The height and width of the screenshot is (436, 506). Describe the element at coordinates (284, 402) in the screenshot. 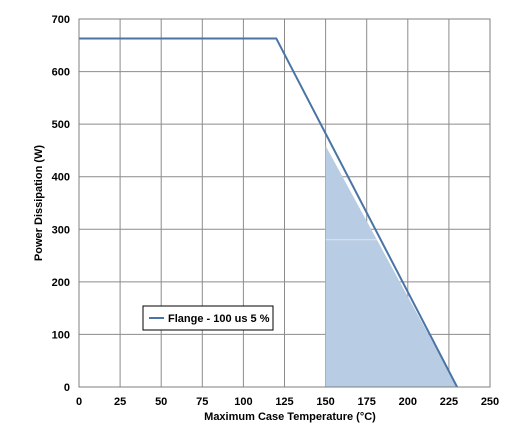

I see `x-tick-label: 125` at that location.